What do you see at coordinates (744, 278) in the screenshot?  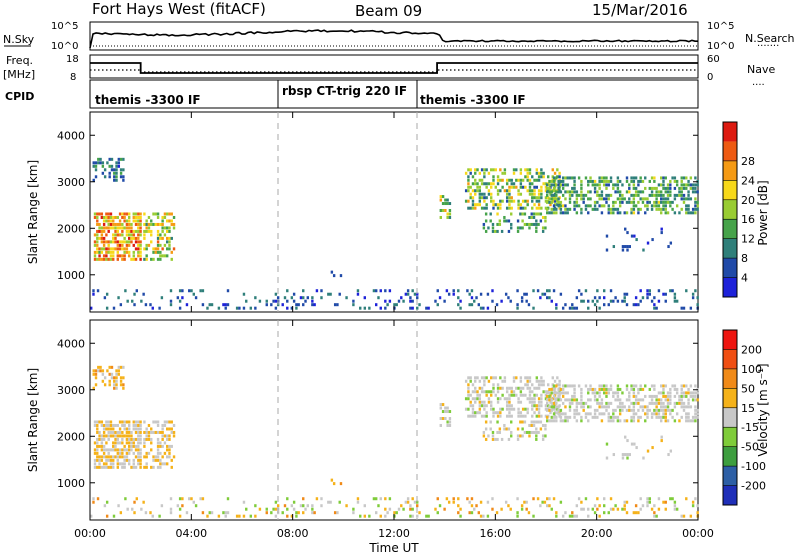 I see `colorbar-tick-label: 4` at bounding box center [744, 278].